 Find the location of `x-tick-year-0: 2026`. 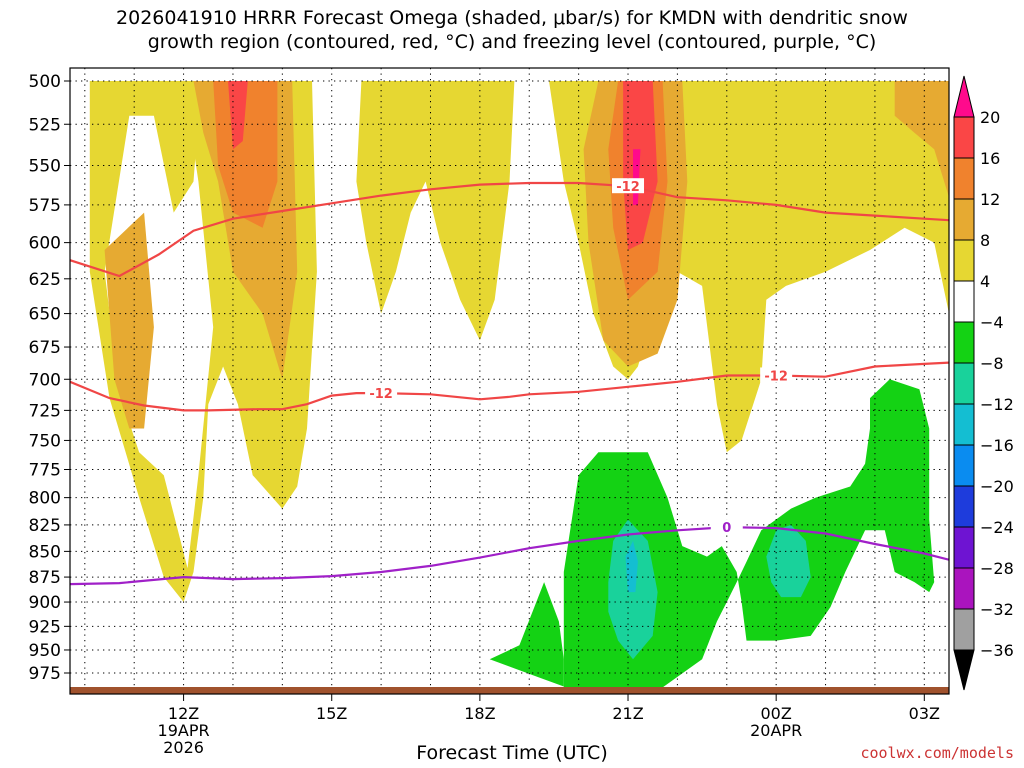

x-tick-year-0: 2026 is located at coordinates (183, 747).